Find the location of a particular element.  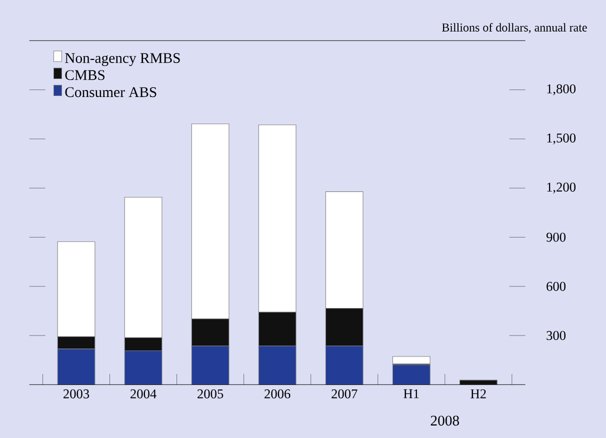

legend-label: Consumer ABS is located at coordinates (110, 92).